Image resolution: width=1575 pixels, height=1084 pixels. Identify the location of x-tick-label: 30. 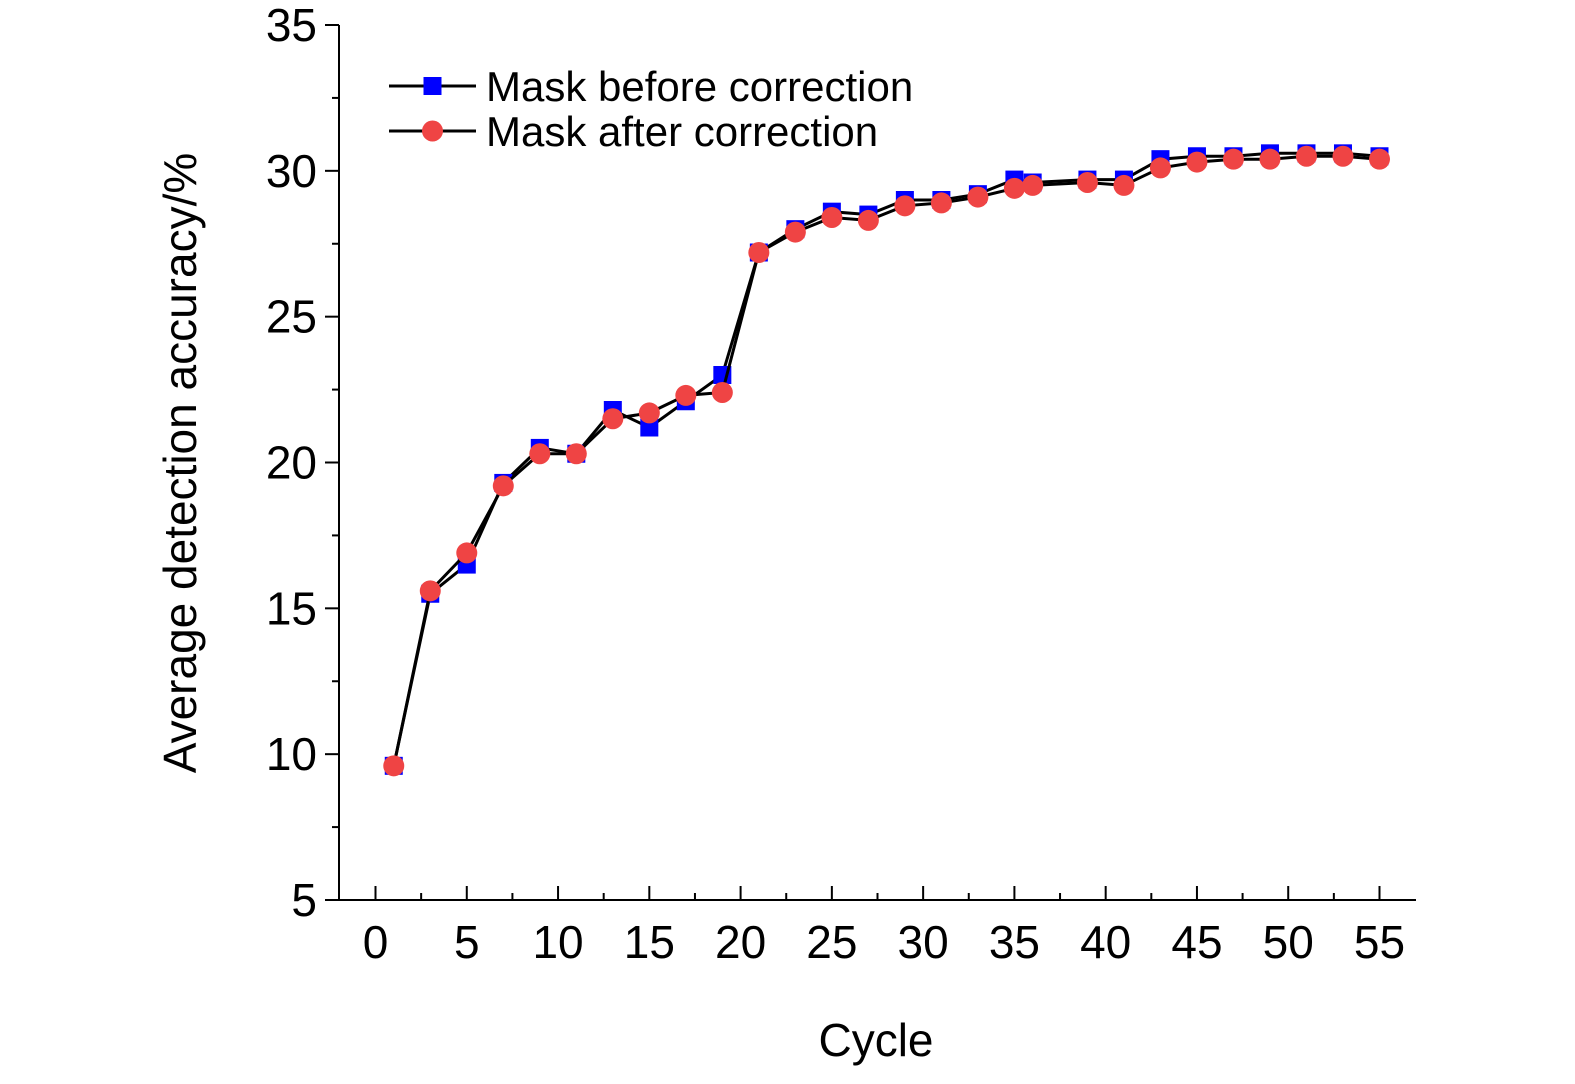
(923, 942).